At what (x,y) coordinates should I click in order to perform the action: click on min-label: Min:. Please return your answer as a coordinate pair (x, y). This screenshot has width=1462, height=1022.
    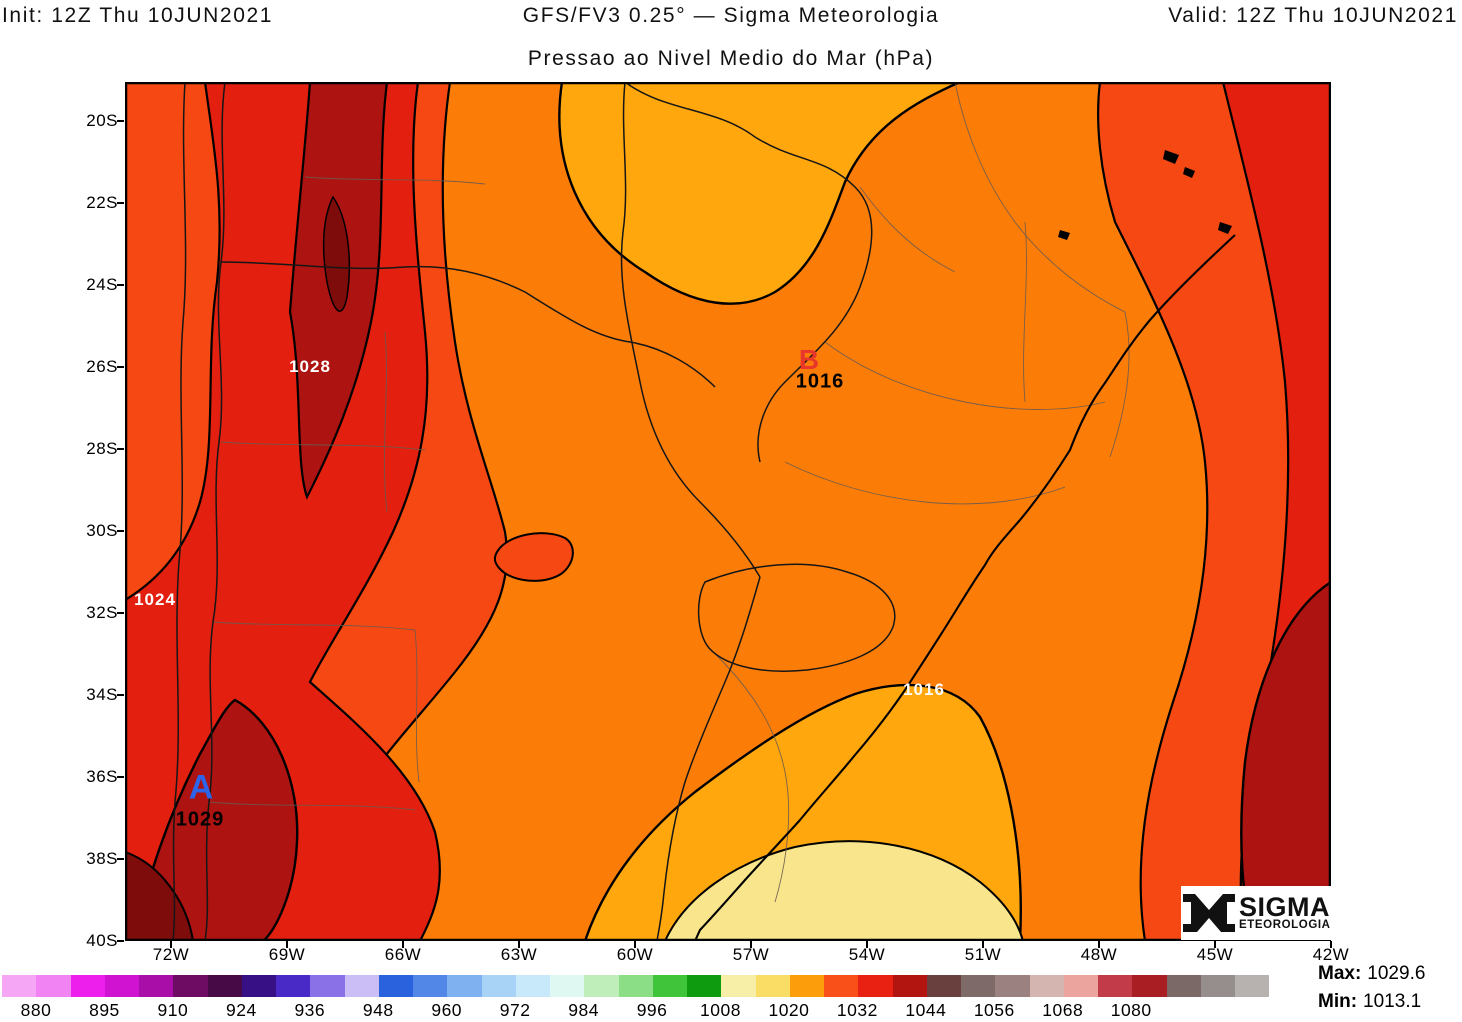
    Looking at the image, I should click on (1338, 1001).